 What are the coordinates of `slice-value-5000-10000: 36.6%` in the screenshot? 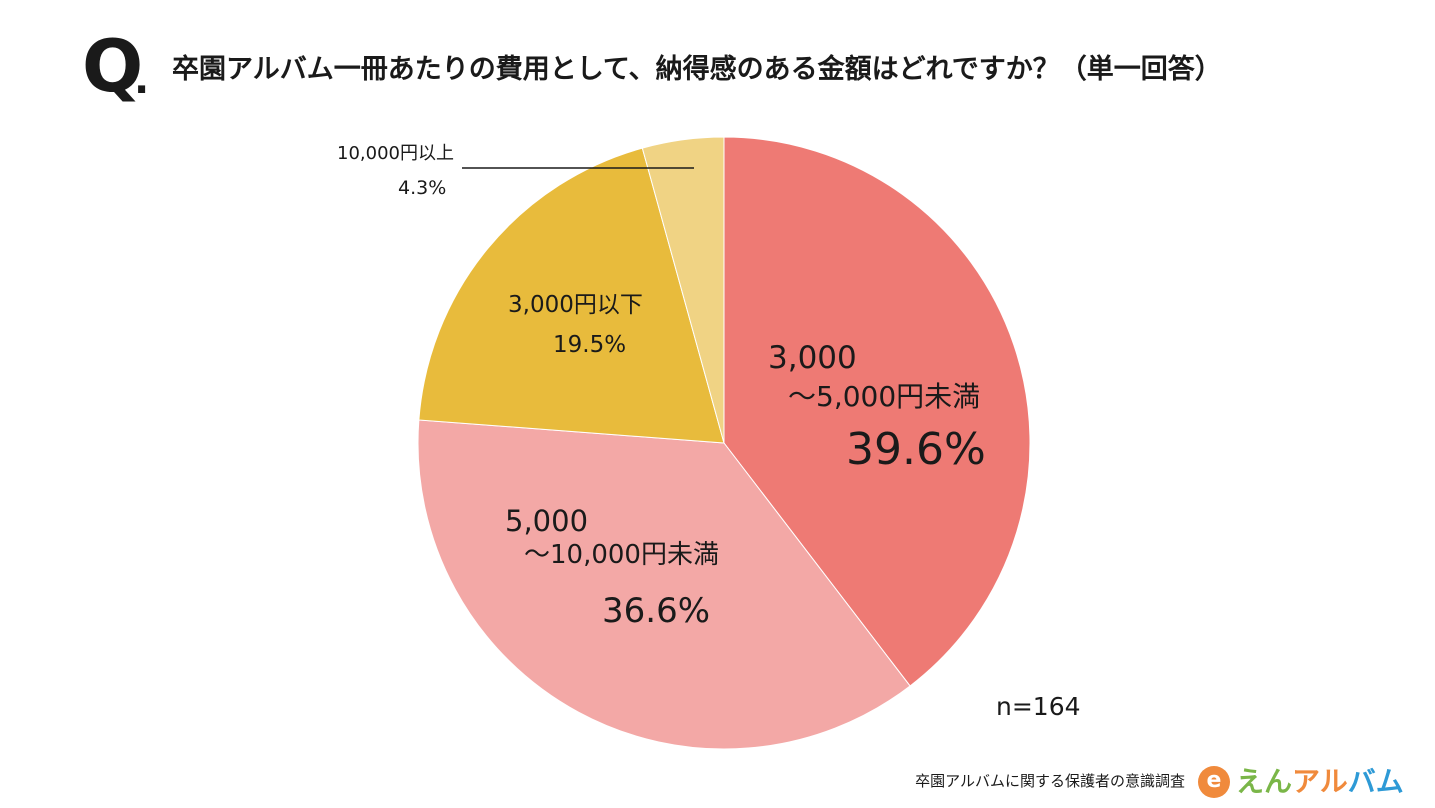 It's located at (656, 611).